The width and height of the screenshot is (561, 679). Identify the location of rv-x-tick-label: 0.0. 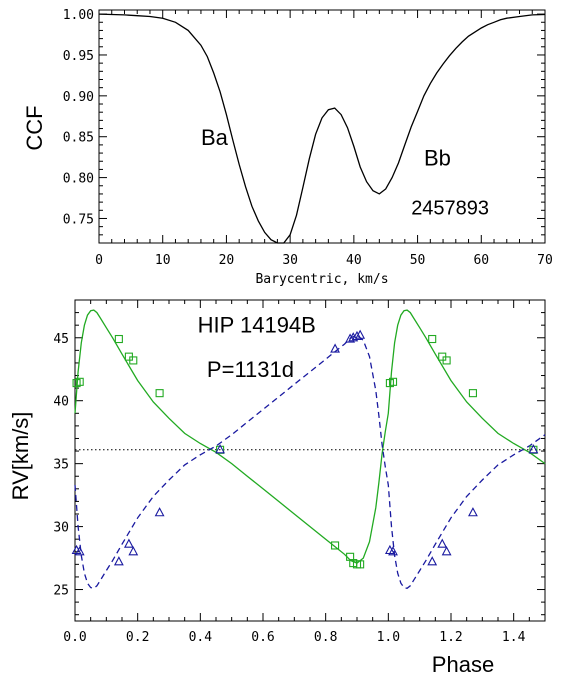
(74, 637).